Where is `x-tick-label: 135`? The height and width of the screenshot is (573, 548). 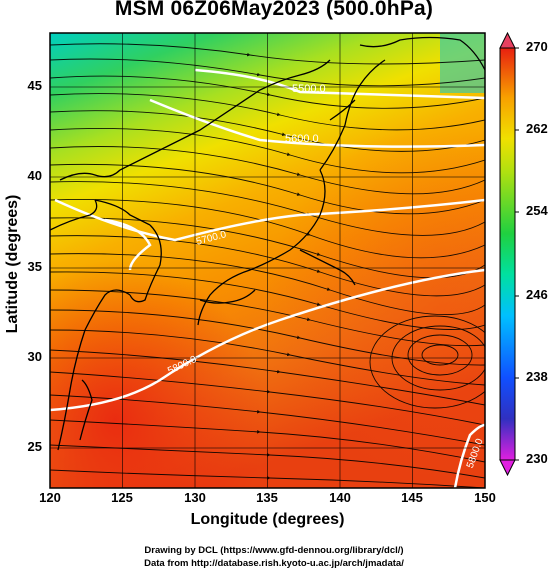 x-tick-label: 135 is located at coordinates (267, 497).